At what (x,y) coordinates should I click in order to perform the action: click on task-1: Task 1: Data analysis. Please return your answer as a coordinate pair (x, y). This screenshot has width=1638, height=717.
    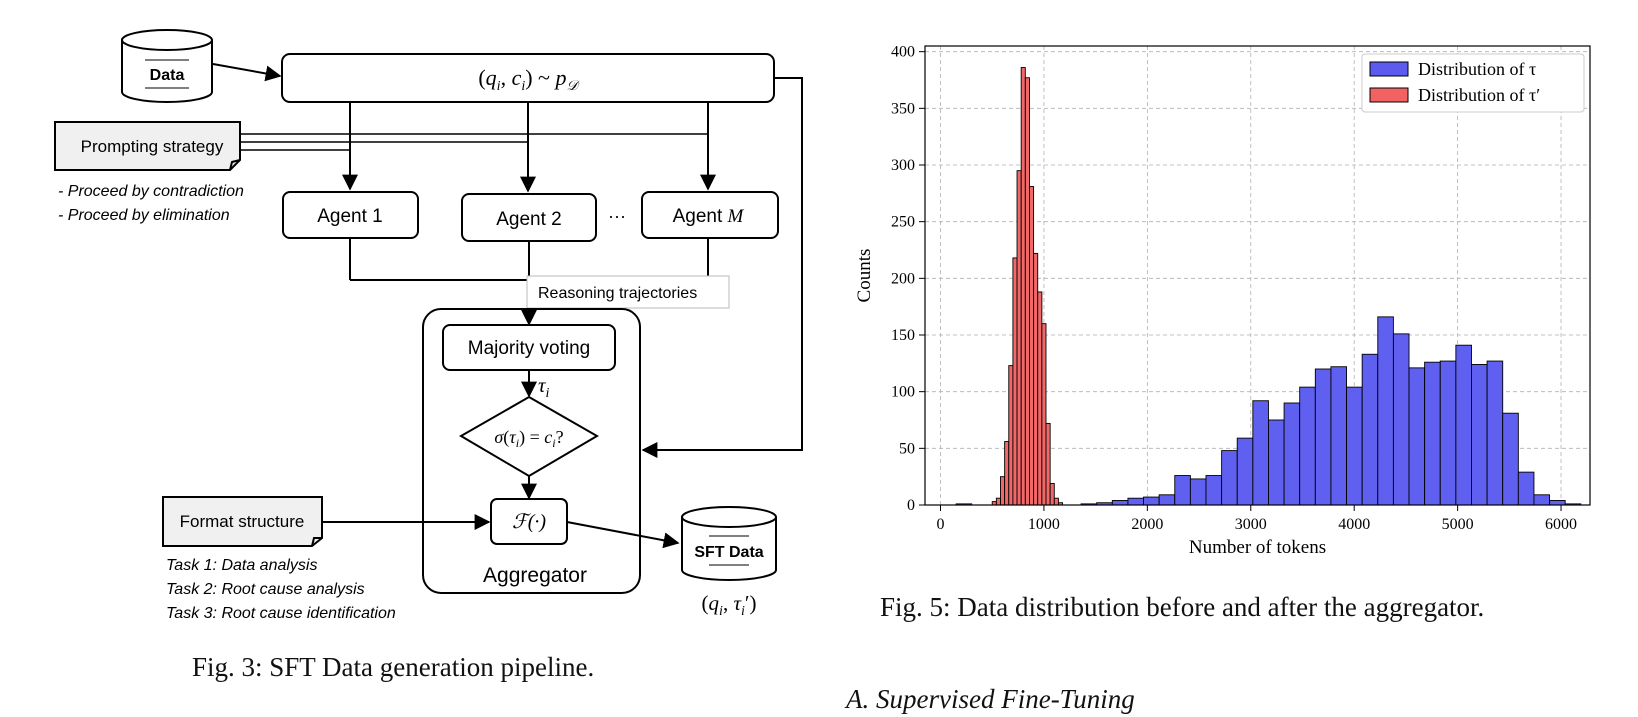
    Looking at the image, I should click on (241, 565).